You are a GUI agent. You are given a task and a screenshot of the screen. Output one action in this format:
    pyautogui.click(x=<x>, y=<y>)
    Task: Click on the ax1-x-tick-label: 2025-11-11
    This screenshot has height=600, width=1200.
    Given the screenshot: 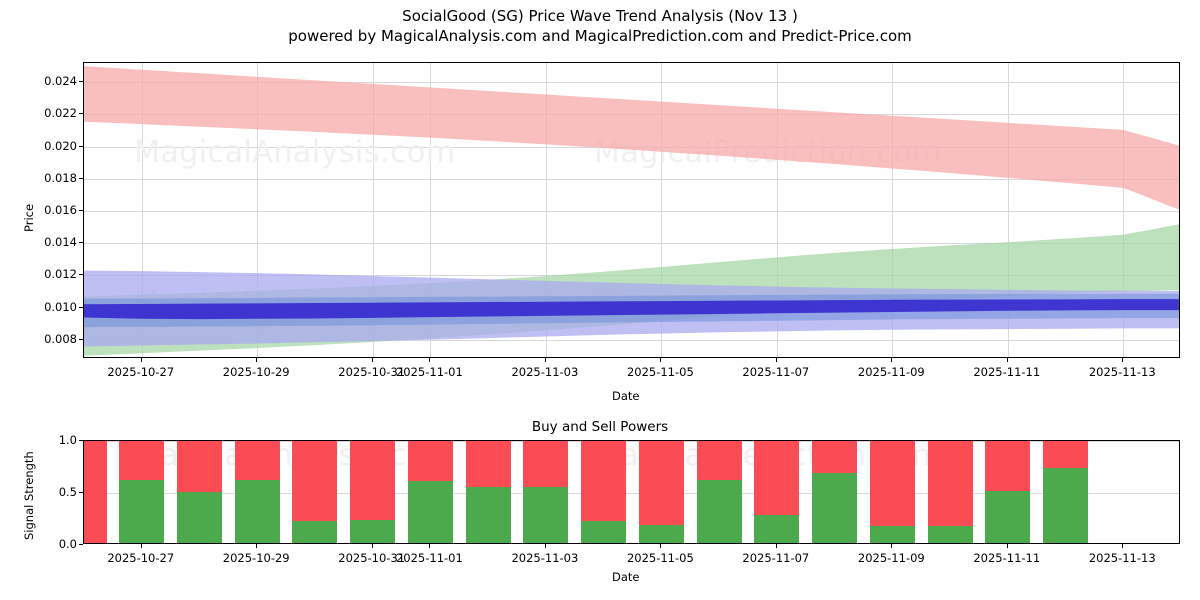 What is the action you would take?
    pyautogui.click(x=1007, y=372)
    